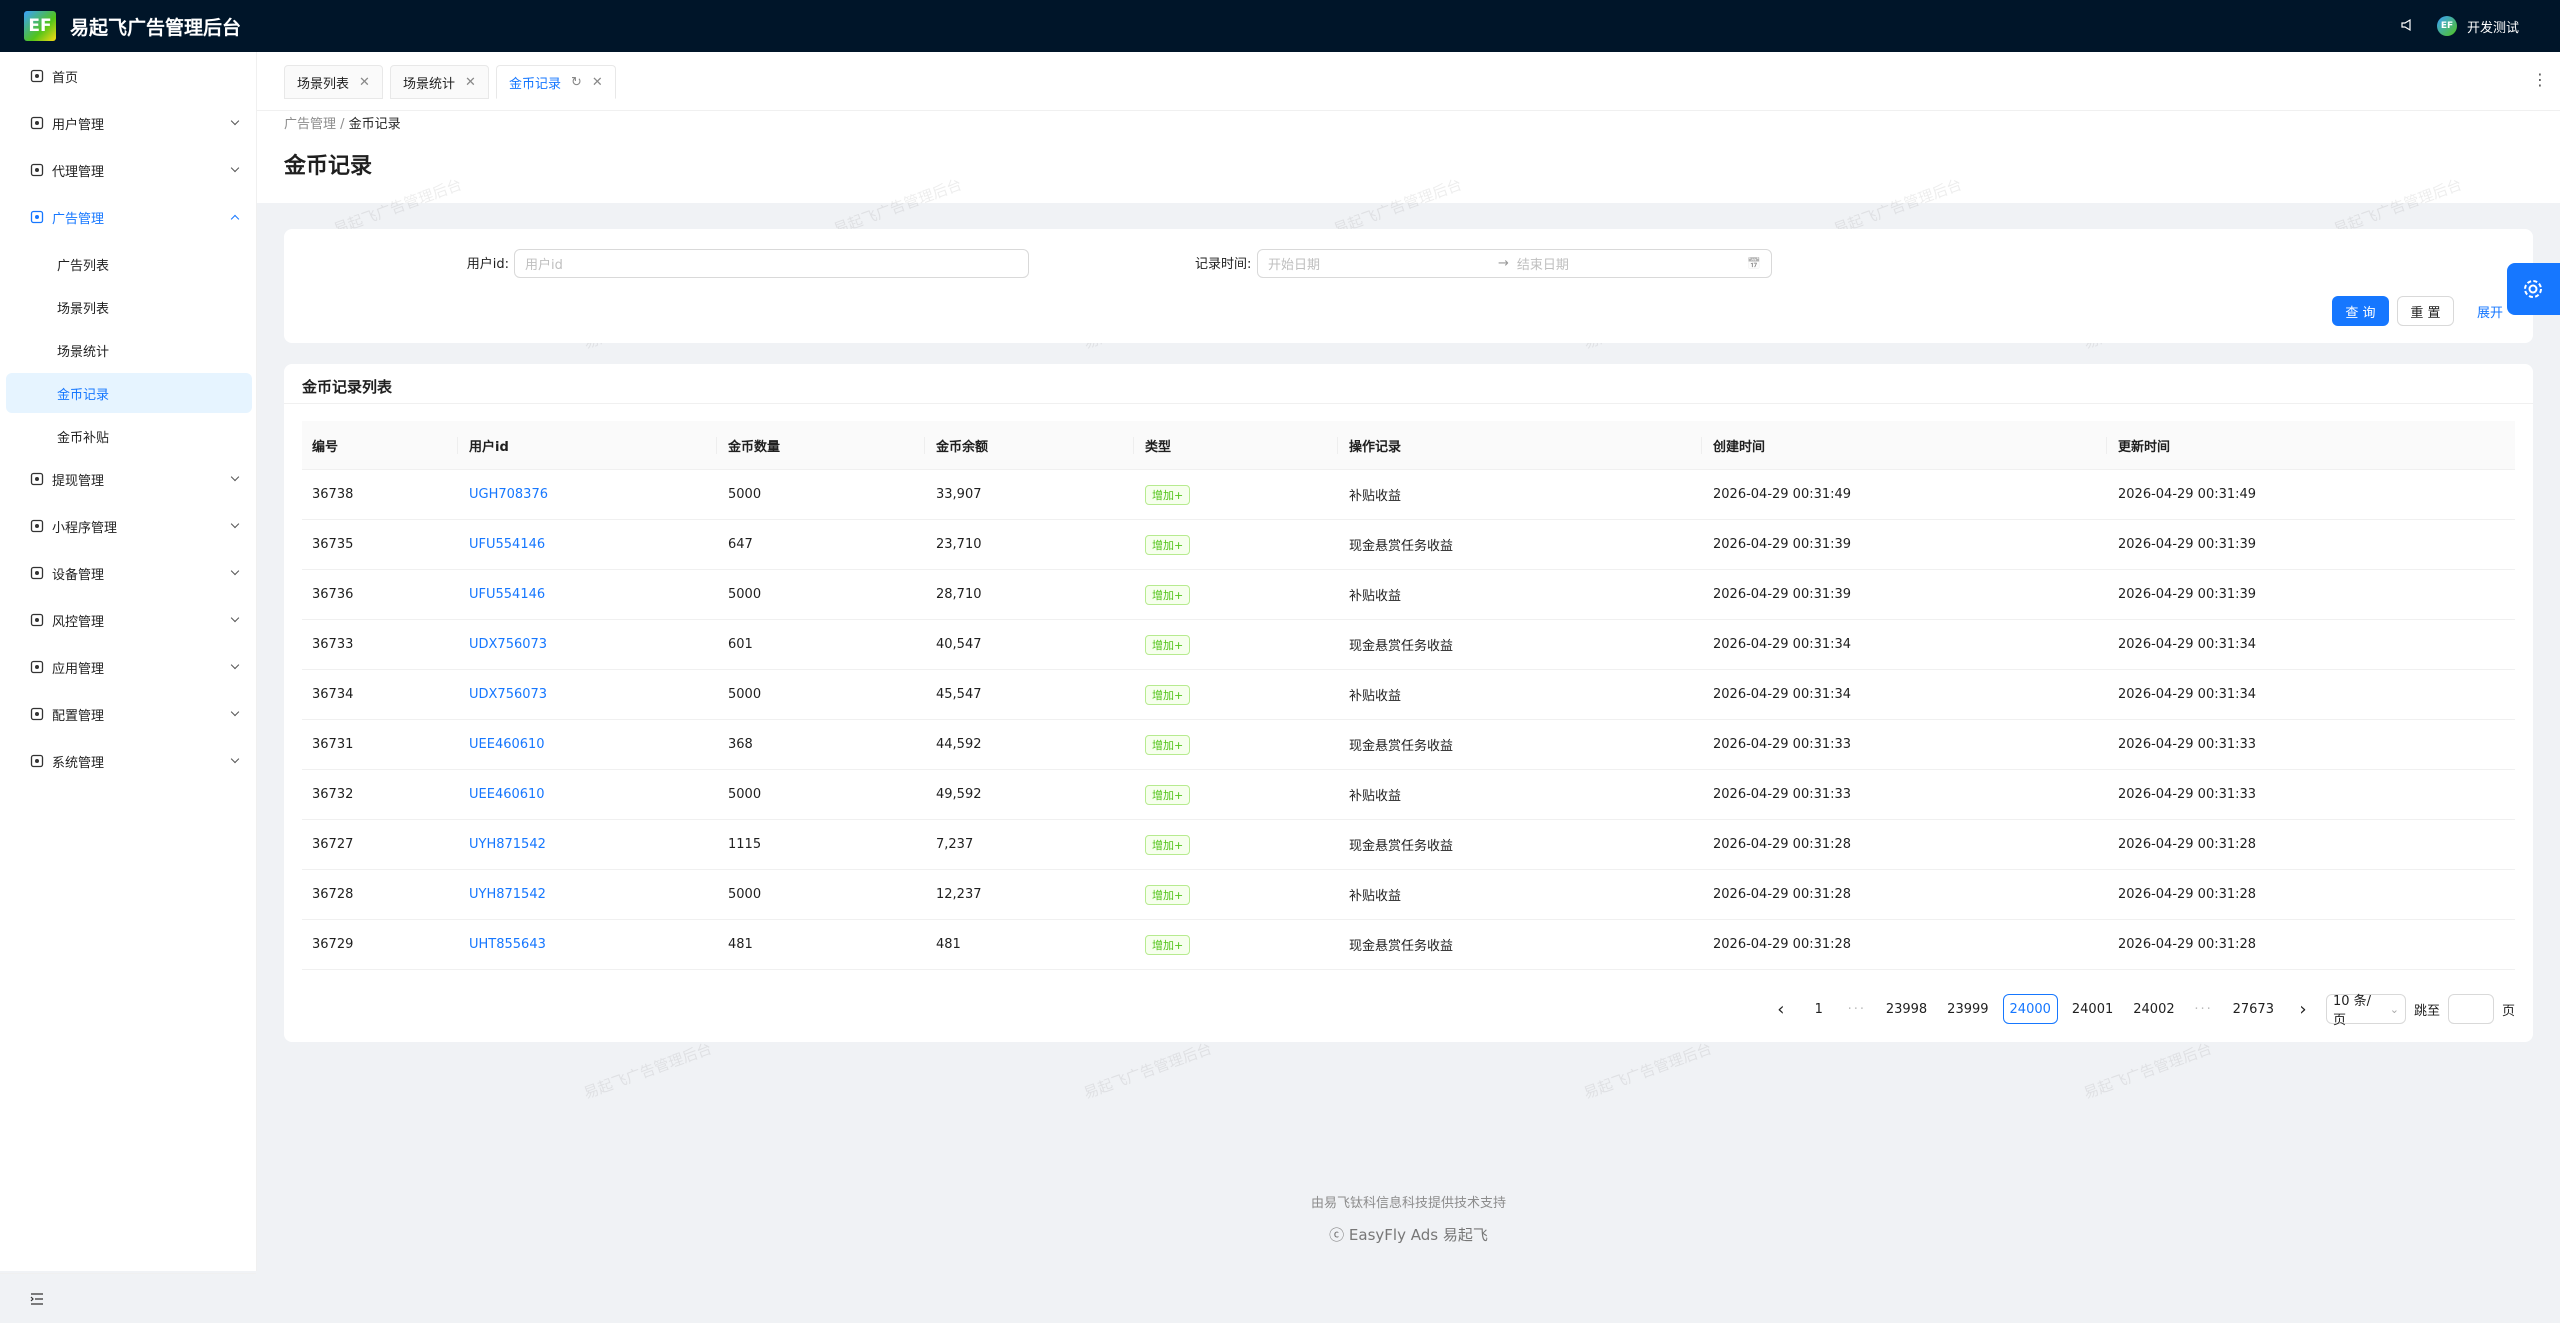 The width and height of the screenshot is (2560, 1323). What do you see at coordinates (2092, 1009) in the screenshot?
I see `page-number: 24001` at bounding box center [2092, 1009].